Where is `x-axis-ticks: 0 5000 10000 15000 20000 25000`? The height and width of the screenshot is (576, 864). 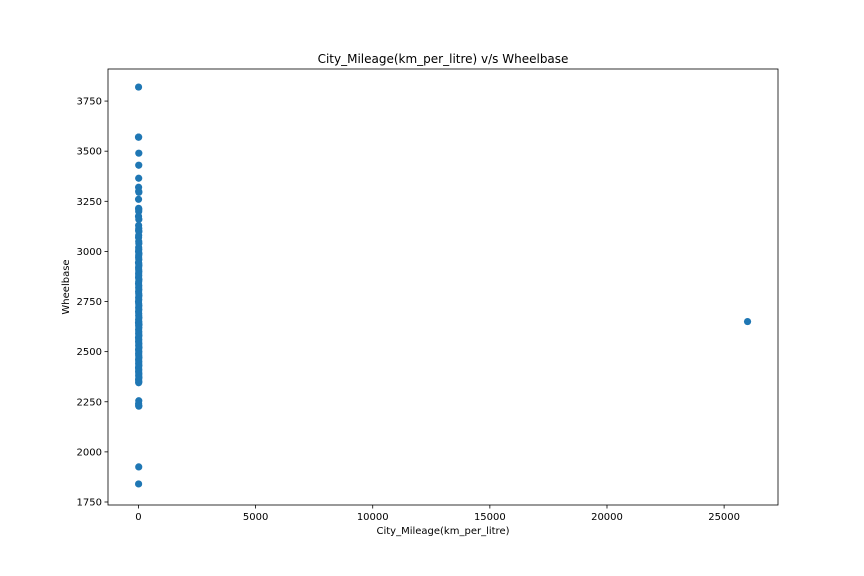 x-axis-ticks: 0 5000 10000 15000 20000 25000 is located at coordinates (437, 514).